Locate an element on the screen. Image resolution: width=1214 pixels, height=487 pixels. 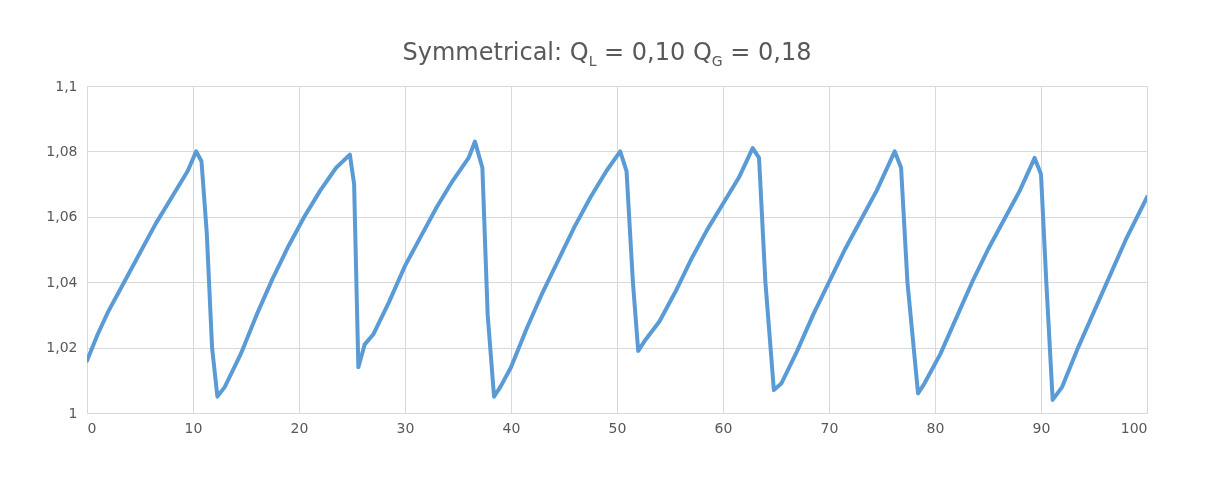
y-tick-label: 1,04 is located at coordinates (62, 281).